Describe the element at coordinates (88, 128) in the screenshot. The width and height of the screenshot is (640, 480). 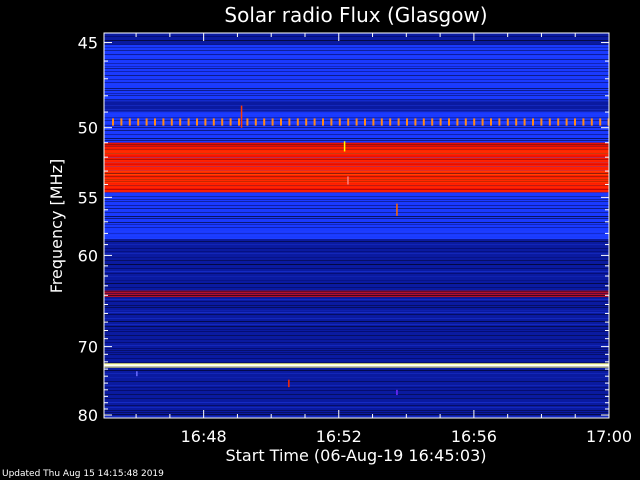
I see `y-tick-label: 50` at that location.